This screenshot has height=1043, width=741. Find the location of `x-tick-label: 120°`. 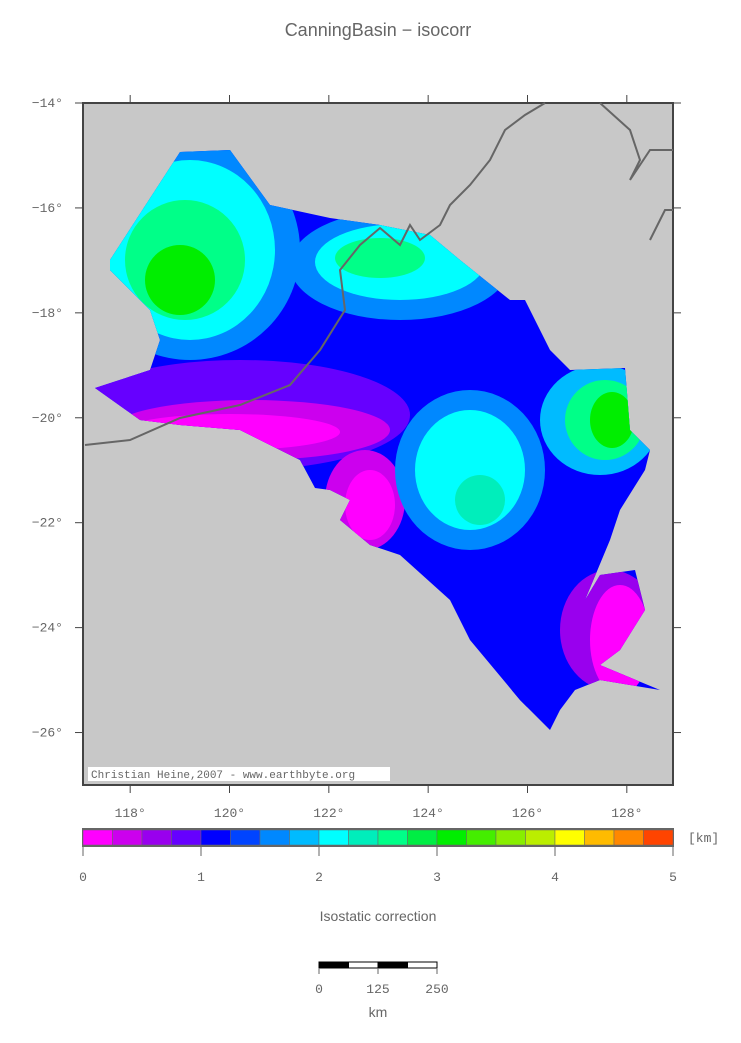

x-tick-label: 120° is located at coordinates (229, 813).